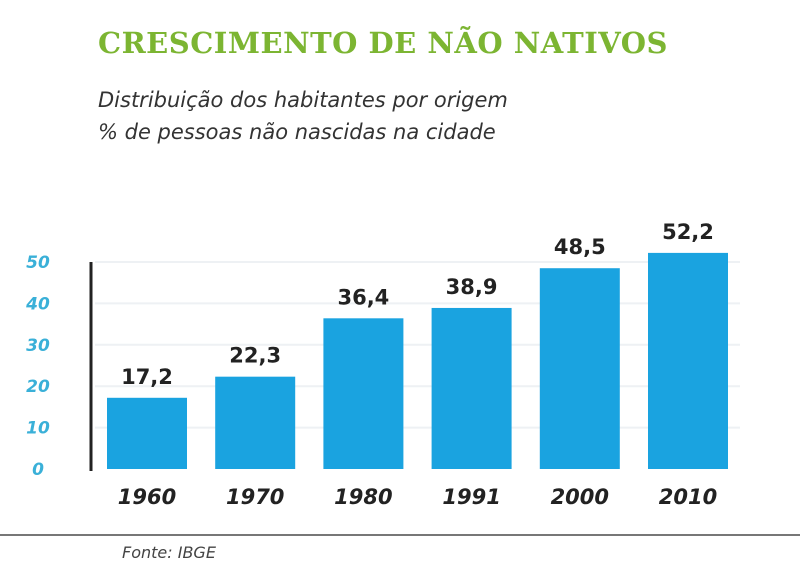 Image resolution: width=800 pixels, height=574 pixels. Describe the element at coordinates (363, 297) in the screenshot. I see `data-label: 36,4` at that location.